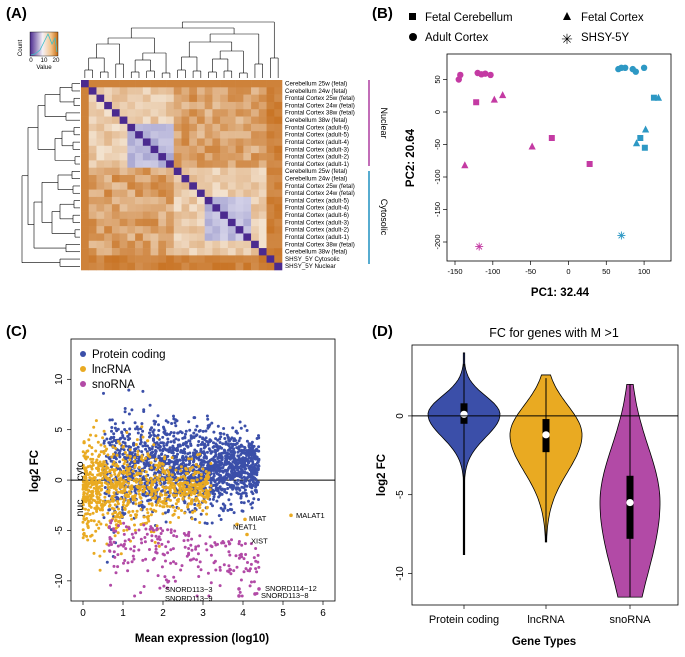 Image resolution: width=685 pixels, height=657 pixels. I want to click on row-dendrogram, so click(50, 175).